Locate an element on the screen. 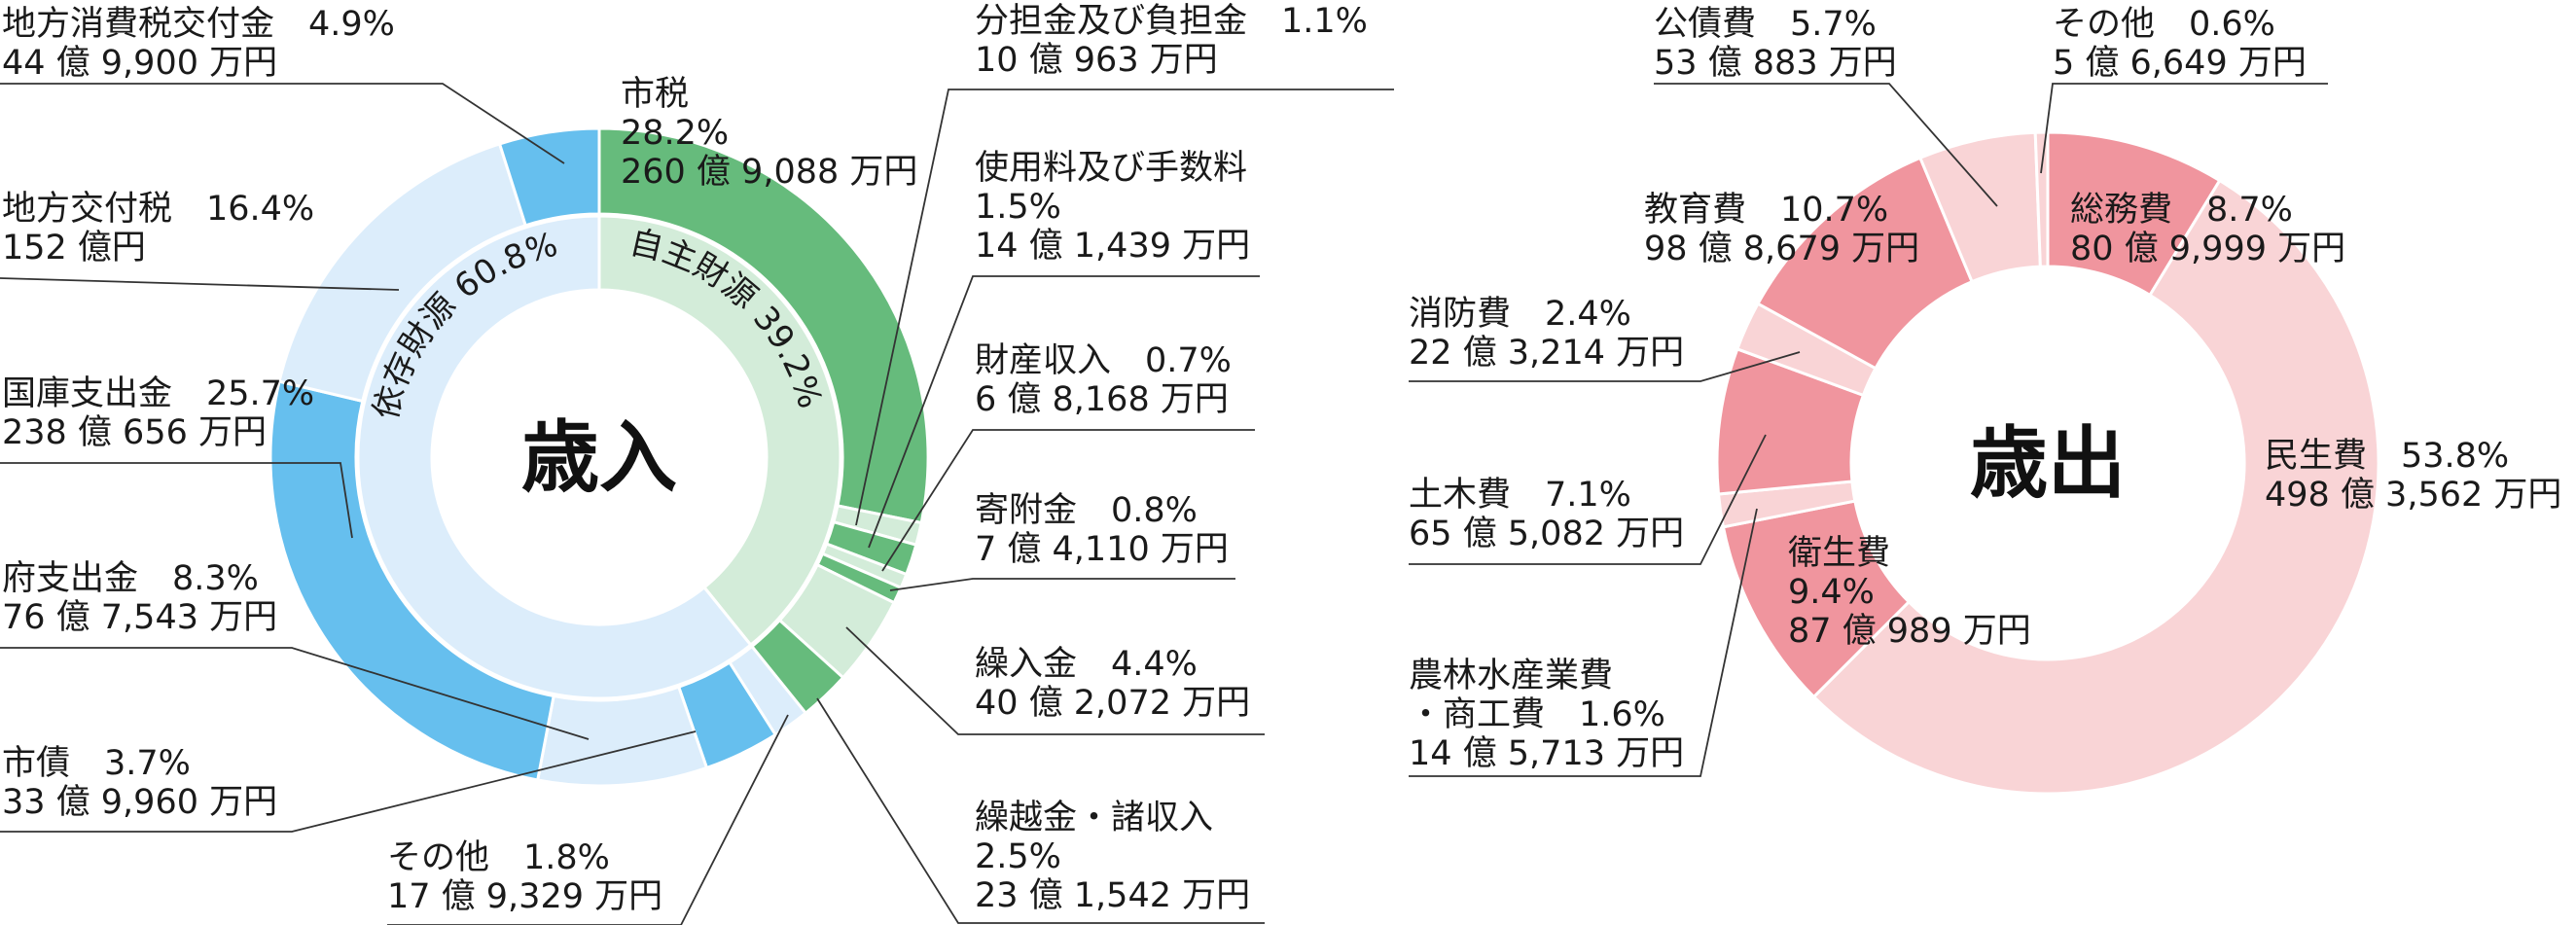 This screenshot has height=925, width=2576. revenue-label-7: その他 1.8% 17 億 9,329 万円 is located at coordinates (524, 877).